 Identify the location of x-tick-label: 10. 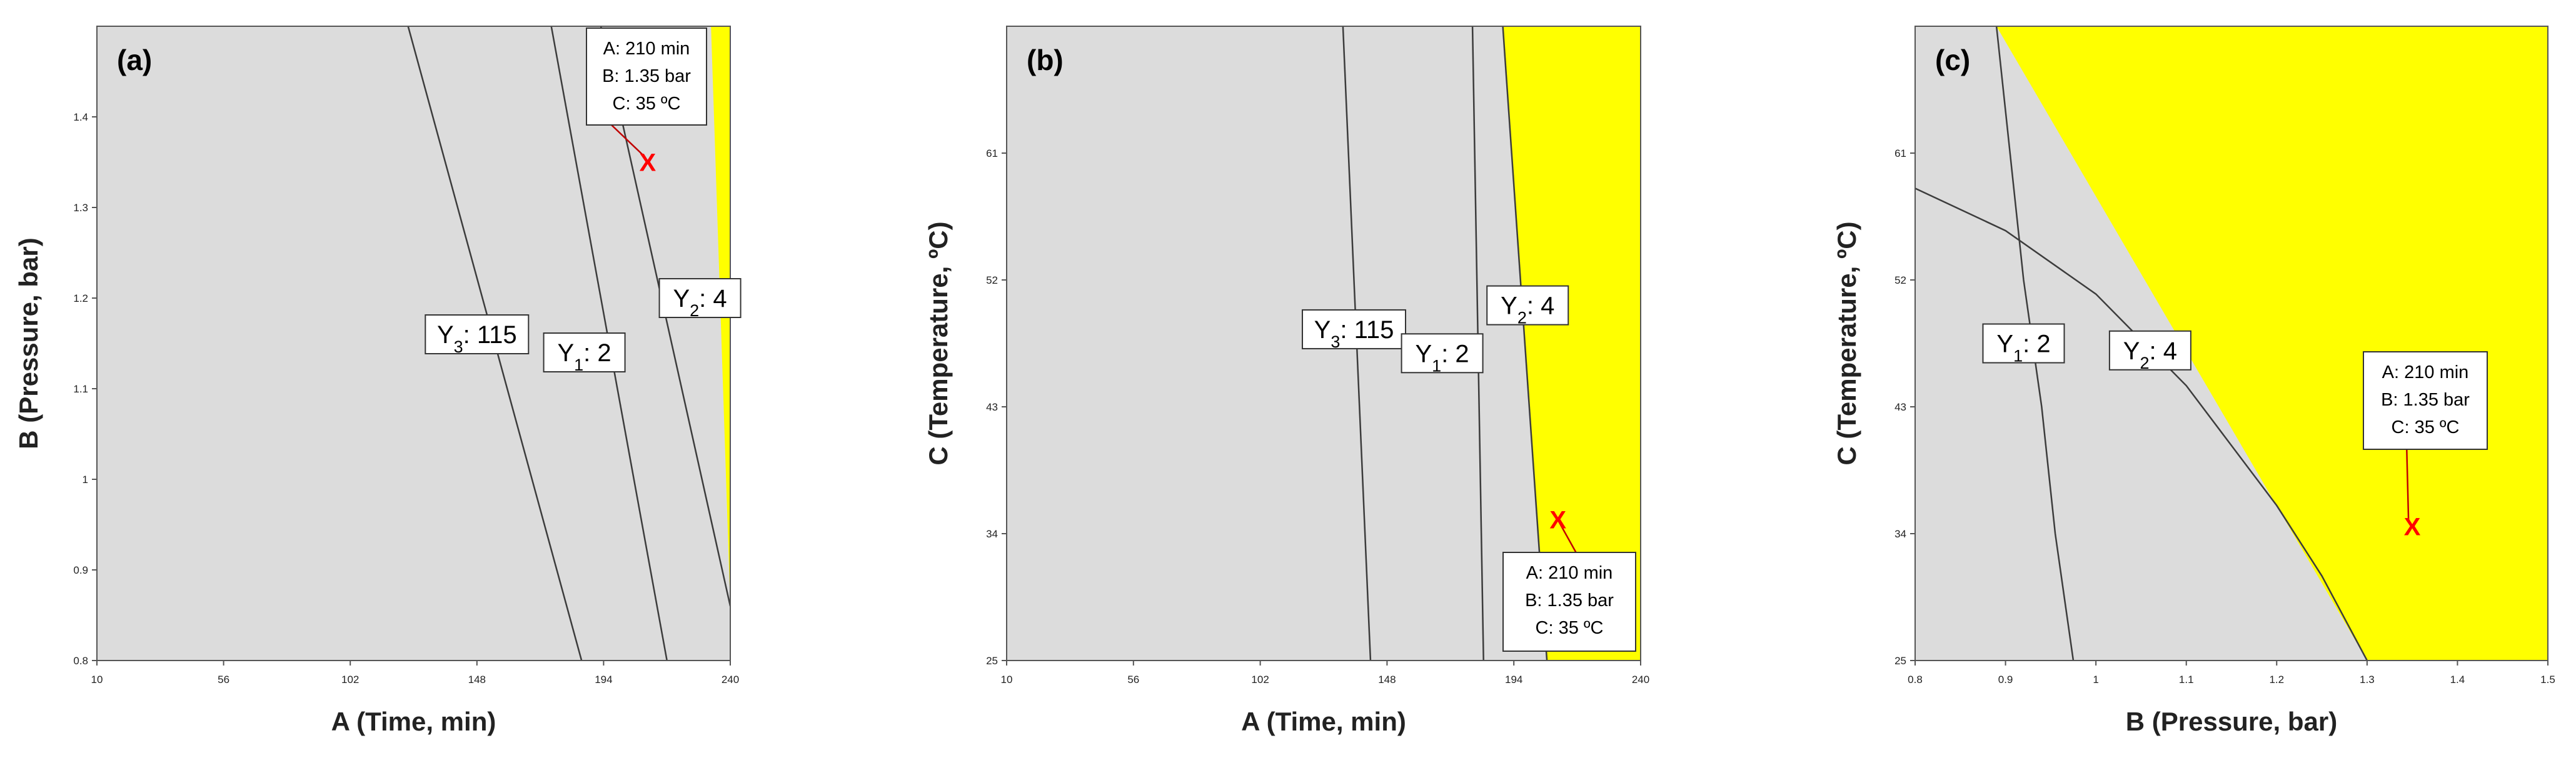
(1007, 680).